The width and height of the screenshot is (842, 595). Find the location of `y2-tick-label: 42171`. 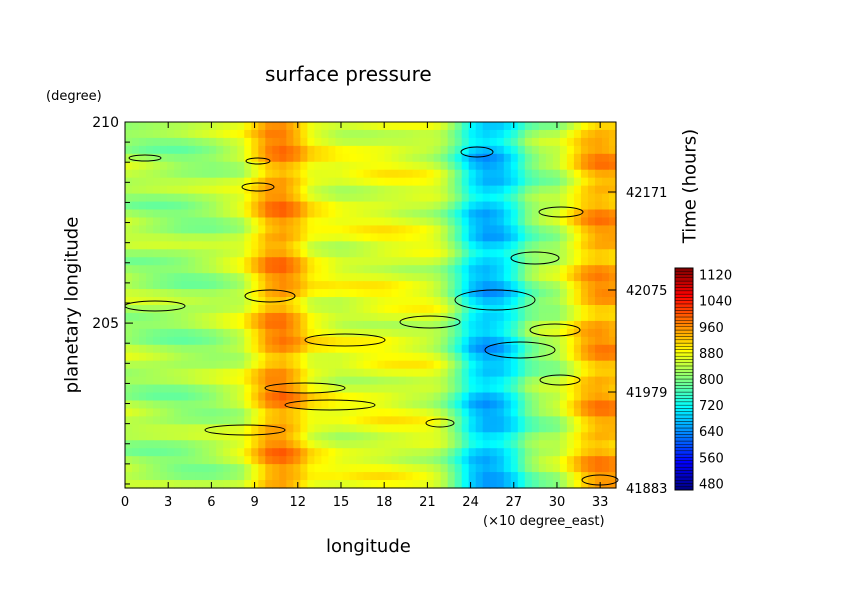

y2-tick-label: 42171 is located at coordinates (646, 193).